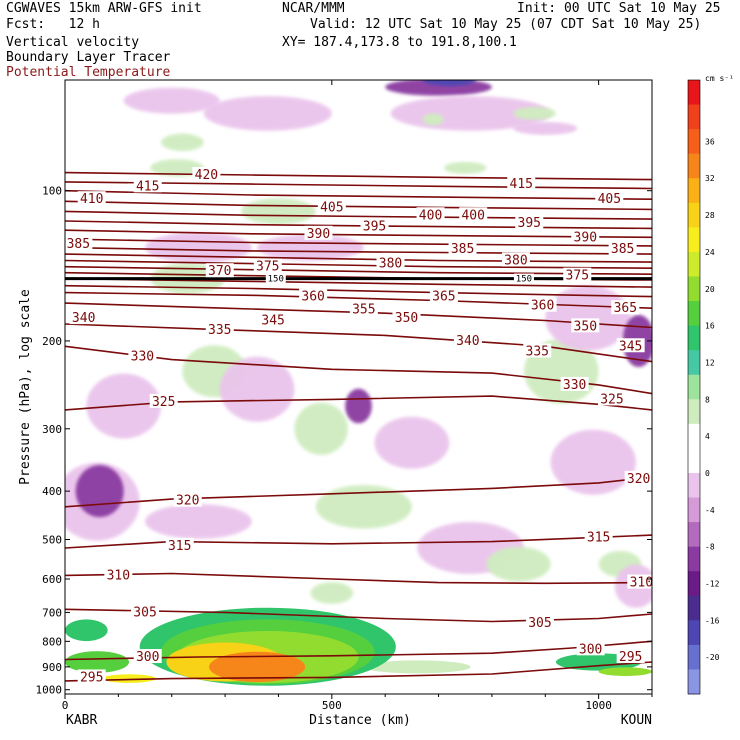 Image resolution: width=740 pixels, height=740 pixels. What do you see at coordinates (694, 387) in the screenshot?
I see `colorbar-frame` at bounding box center [694, 387].